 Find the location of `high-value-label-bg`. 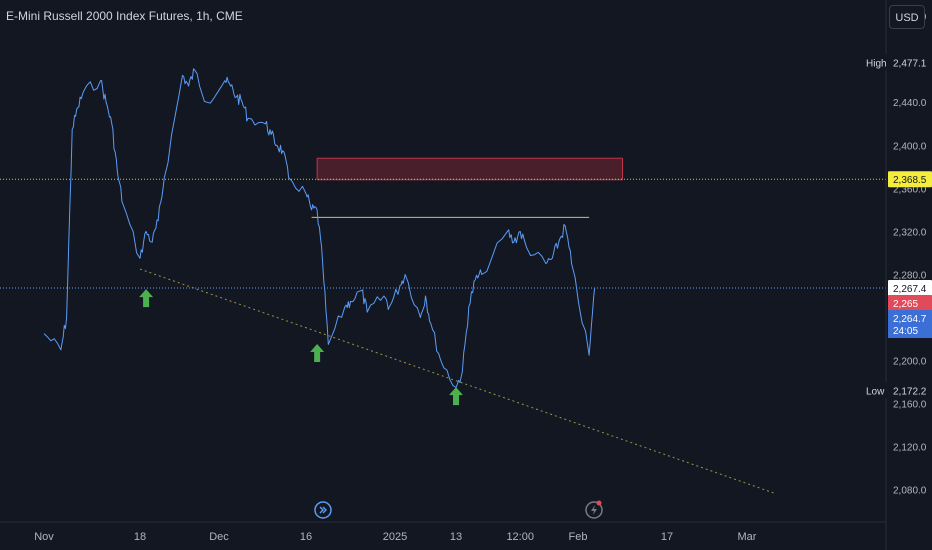

high-value-label-bg is located at coordinates (910, 62).